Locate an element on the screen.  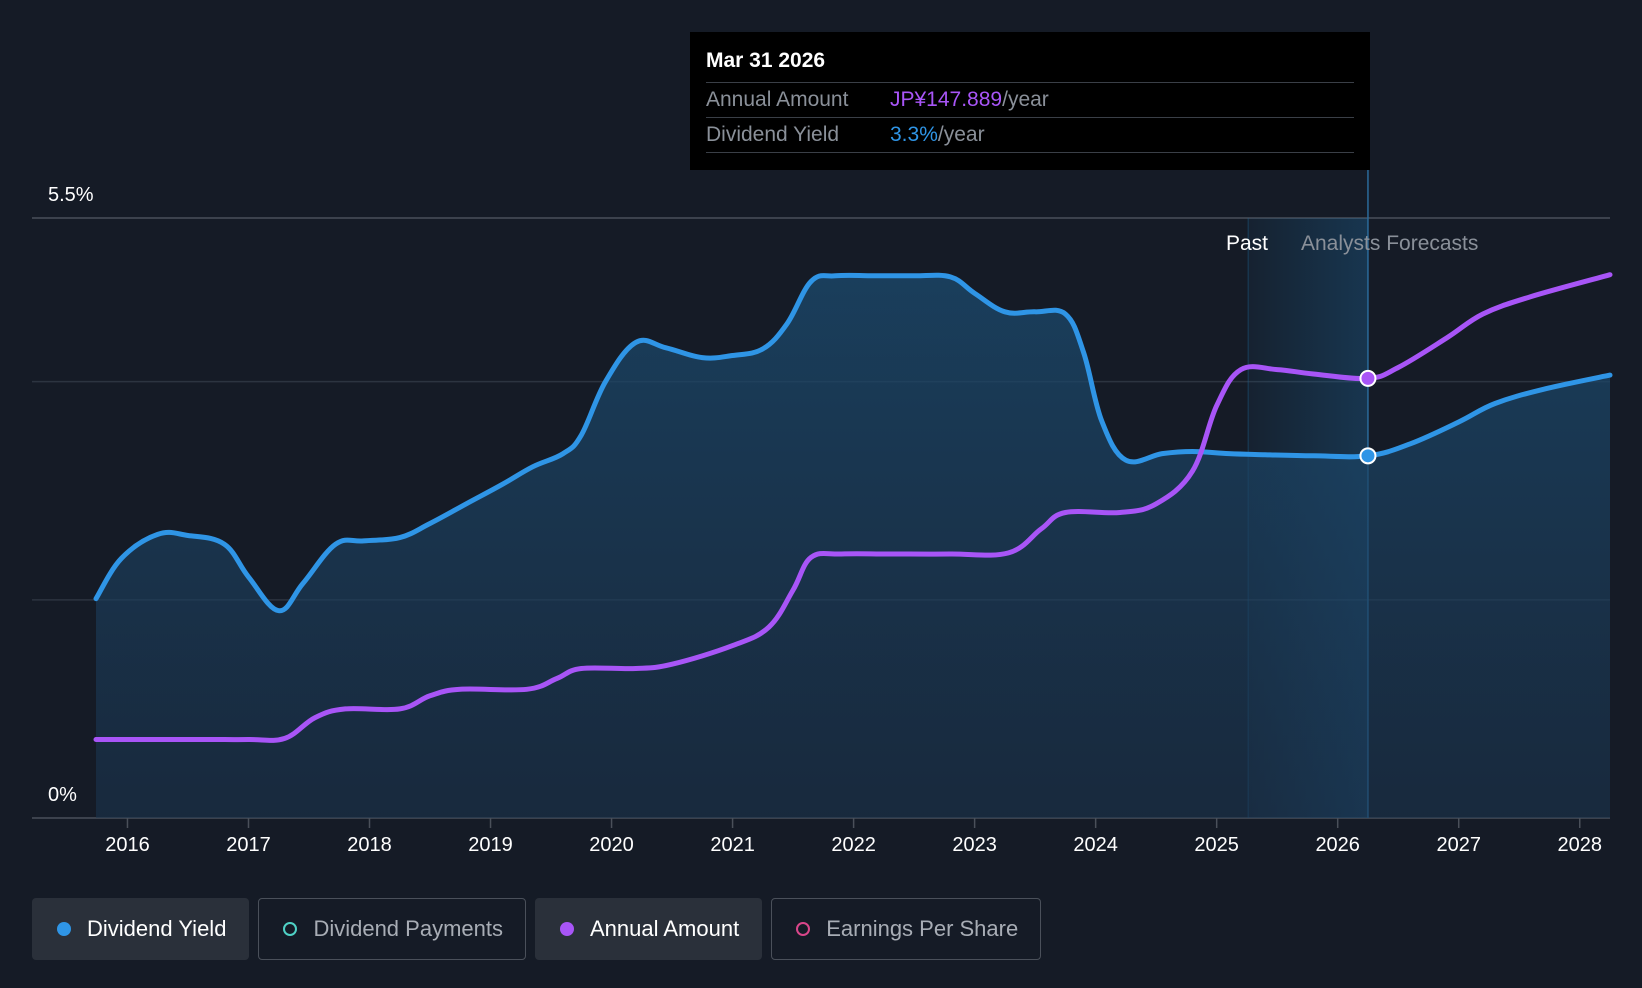
dividend-yield-hover-point is located at coordinates (1368, 456).